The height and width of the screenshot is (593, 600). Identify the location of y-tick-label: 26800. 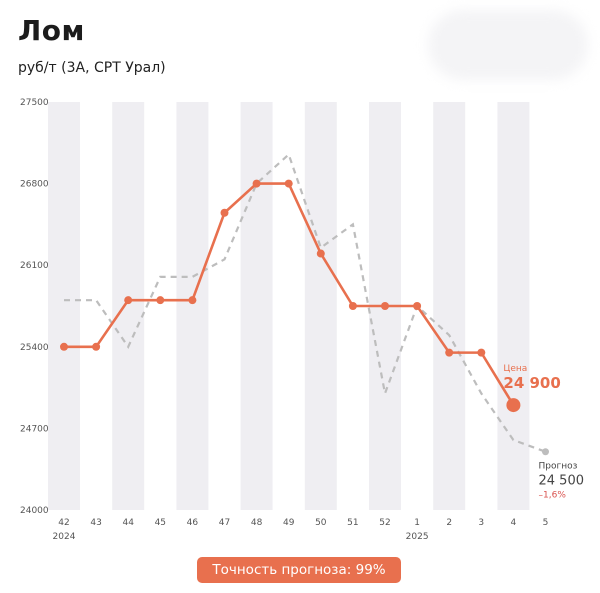
(34, 185).